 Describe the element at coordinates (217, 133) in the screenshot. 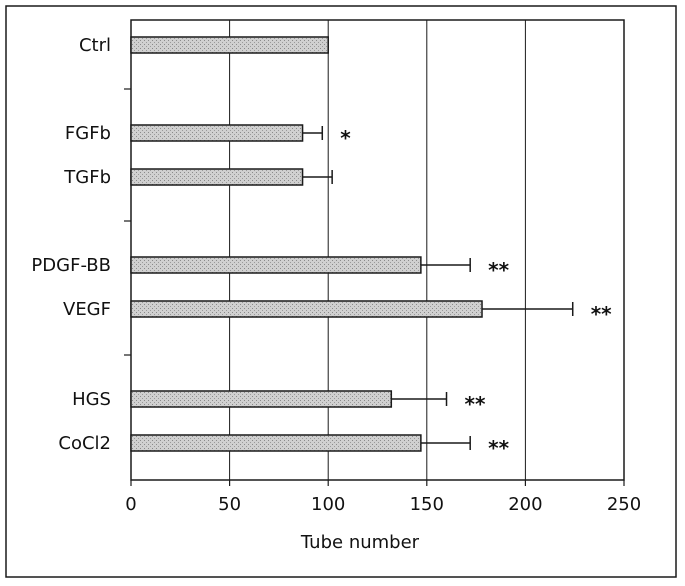

I see `bar-fgfb` at that location.